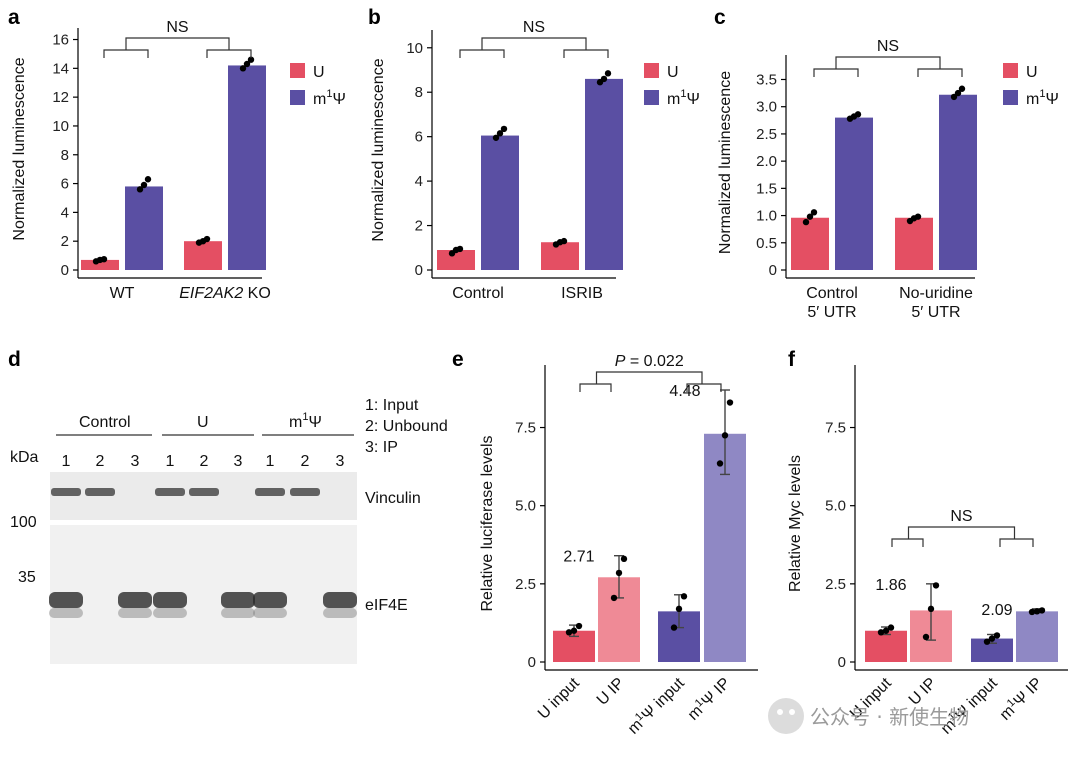 Image resolution: width=1080 pixels, height=757 pixels. I want to click on y-tick-label: 14, so click(60, 68).